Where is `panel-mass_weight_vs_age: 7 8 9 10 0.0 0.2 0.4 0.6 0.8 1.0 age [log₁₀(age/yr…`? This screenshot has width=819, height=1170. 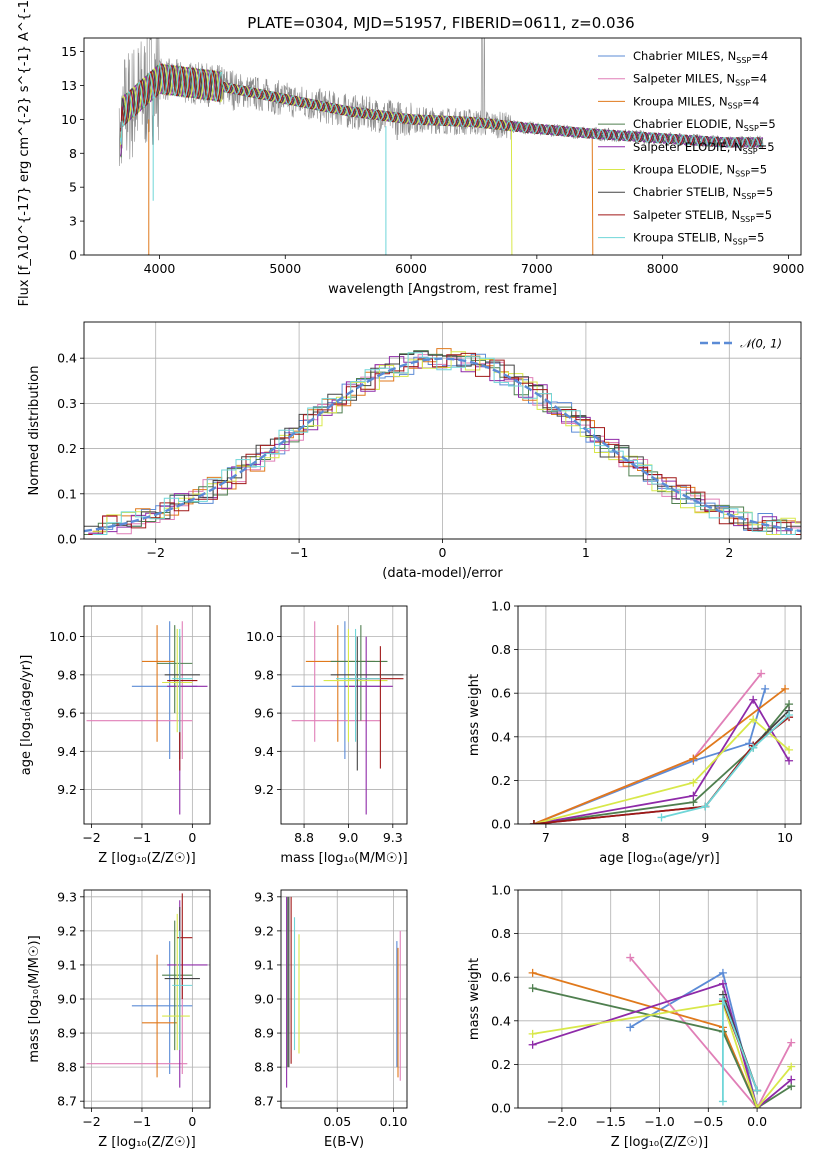
panel-mass_weight_vs_age: 7 8 9 10 0.0 0.2 0.4 0.6 0.8 1.0 age [log₁₀(age/yr… is located at coordinates (634, 732).